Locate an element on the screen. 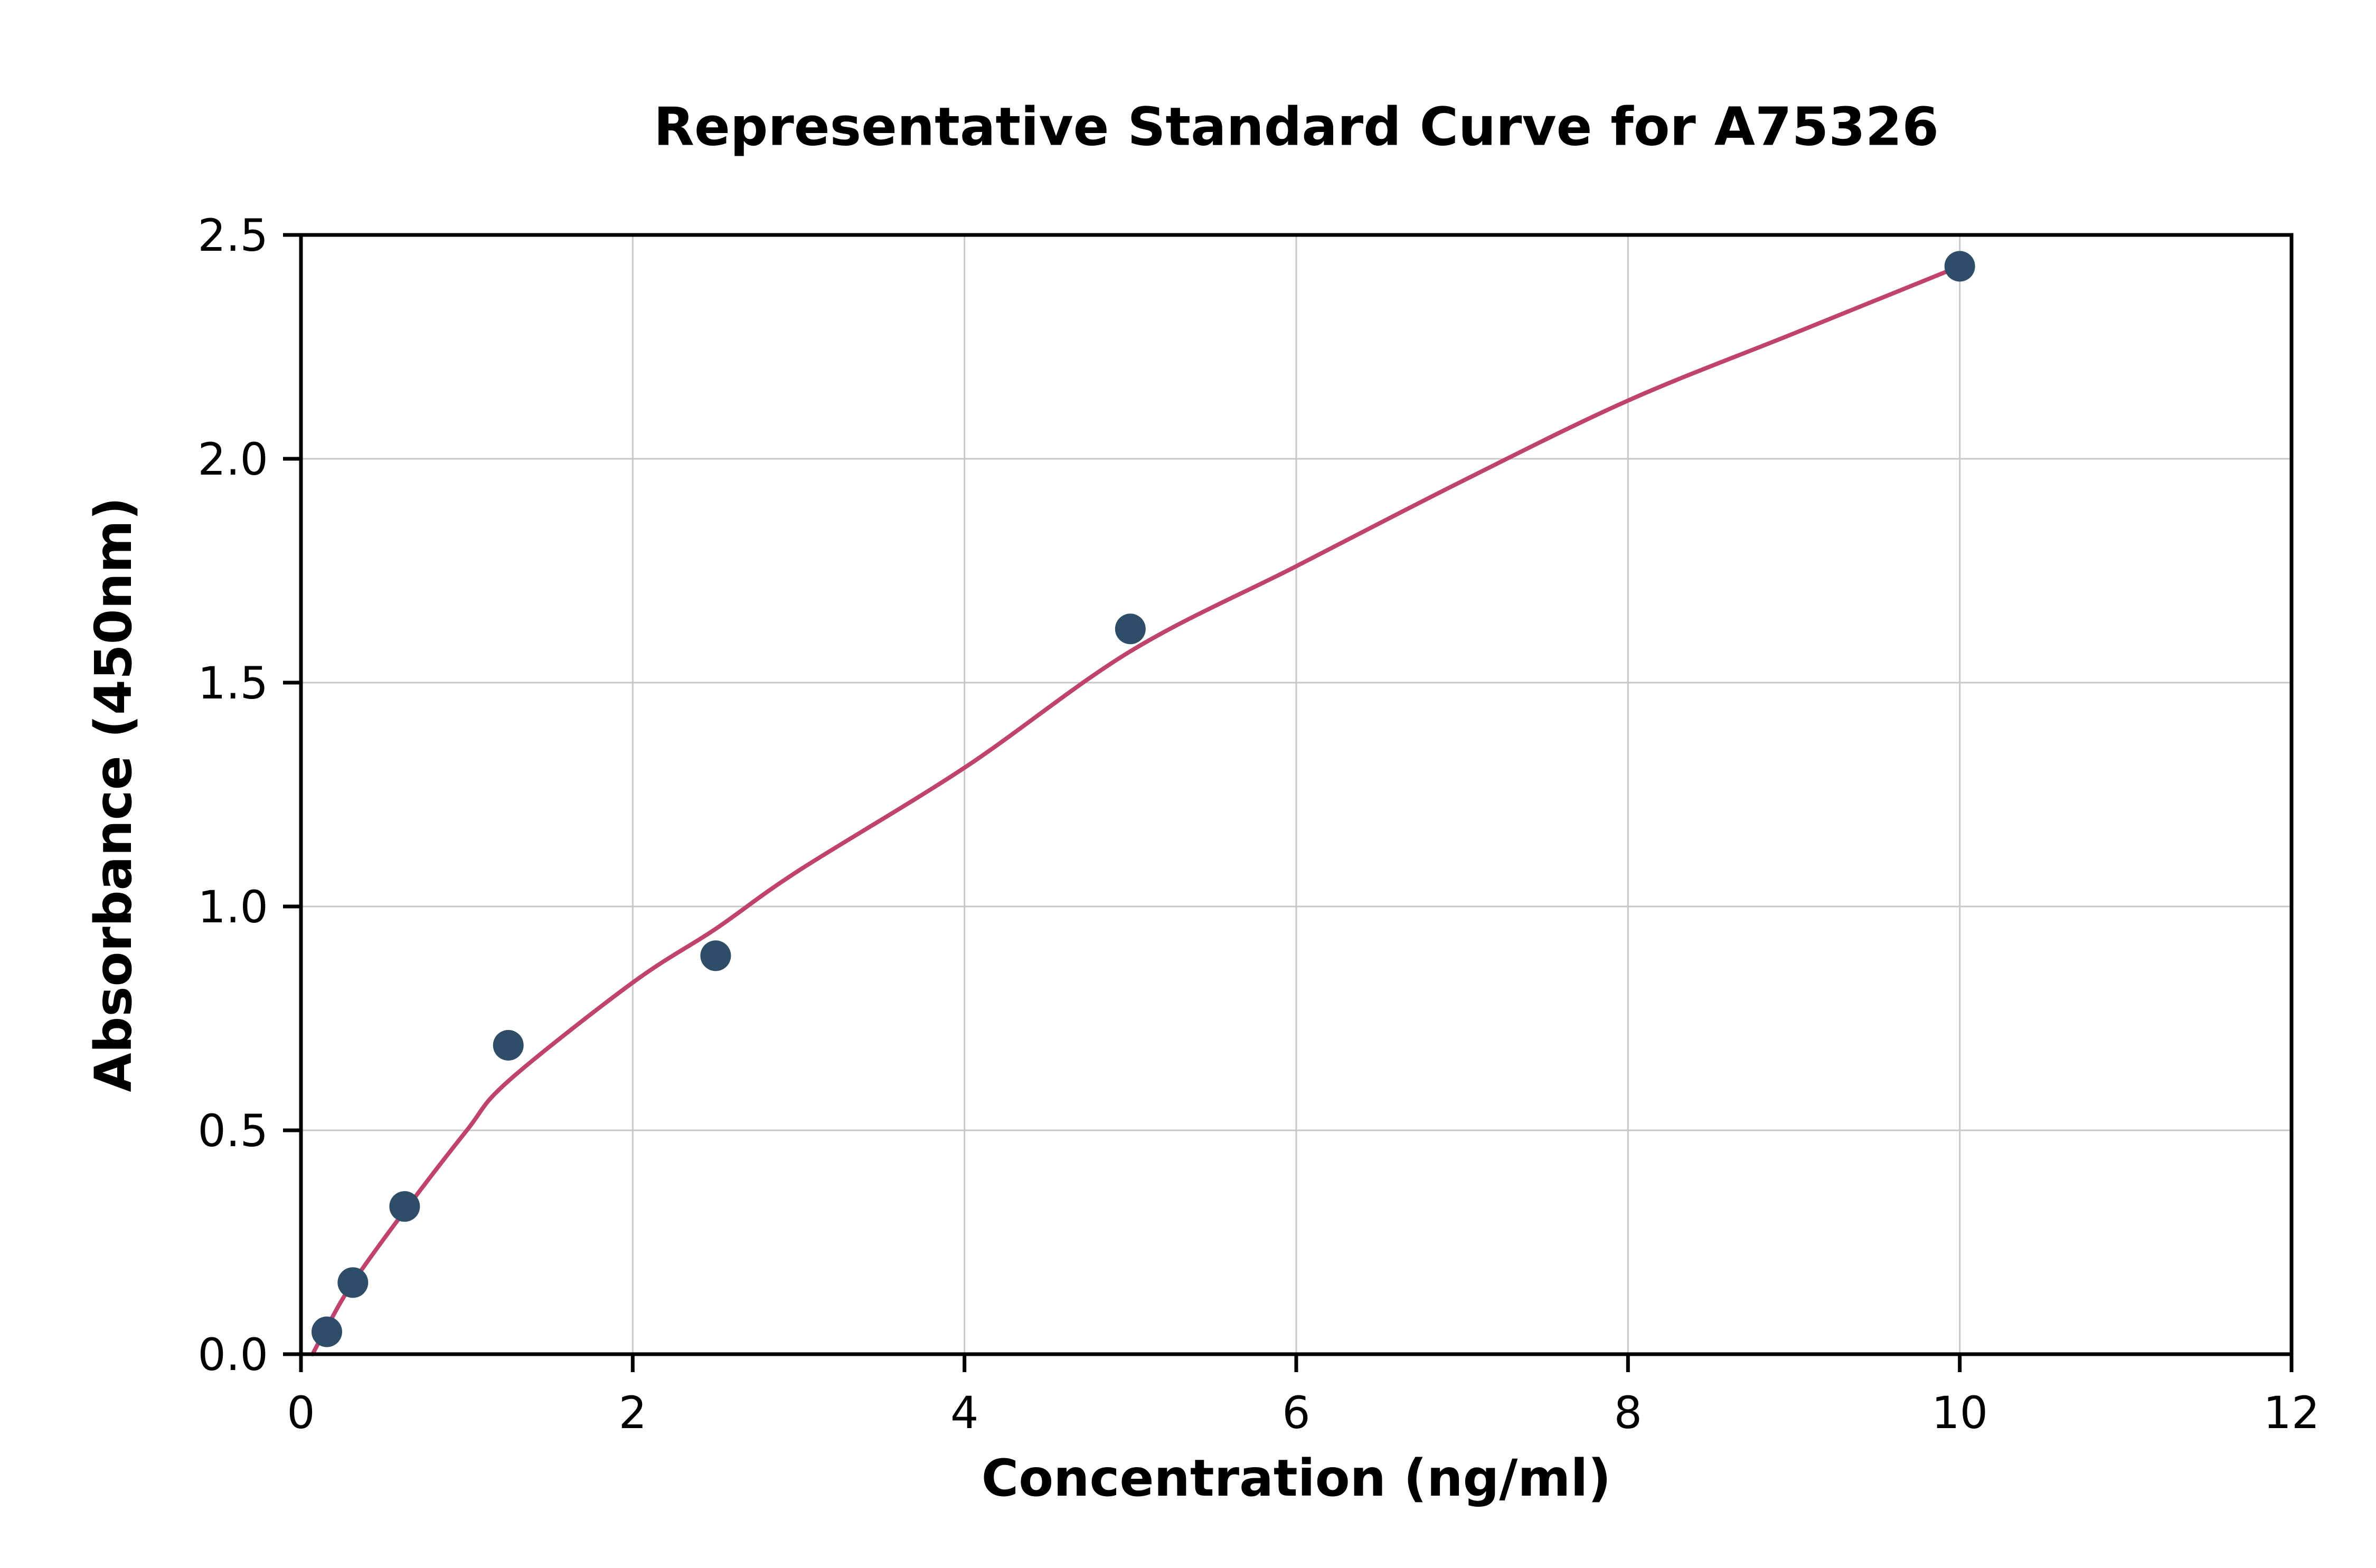 Image resolution: width=2376 pixels, height=1568 pixels. y-axis-label: Absorbance (450nm) is located at coordinates (114, 794).